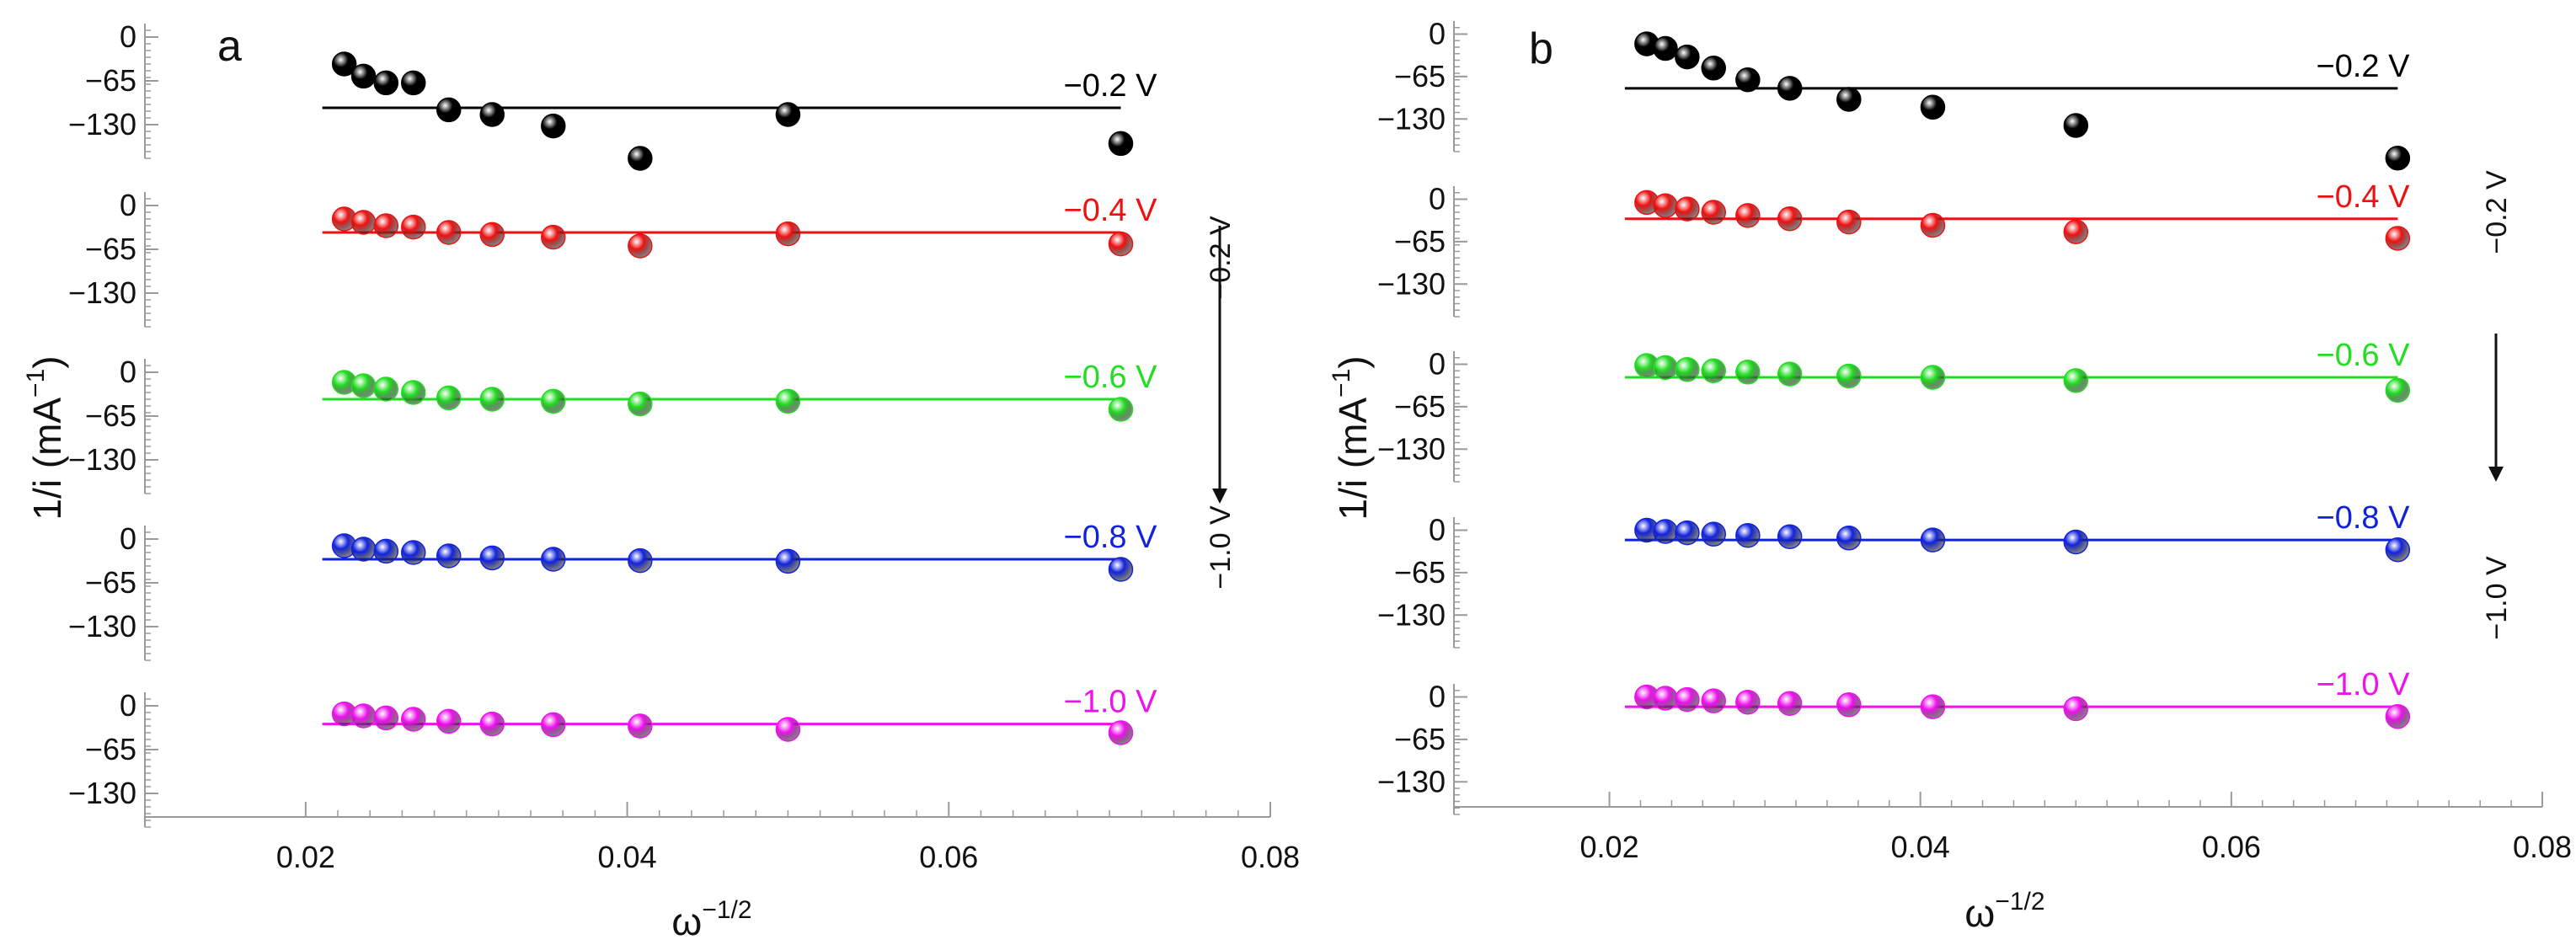  Describe the element at coordinates (1111, 211) in the screenshot. I see `series-label: −0.4 V` at that location.